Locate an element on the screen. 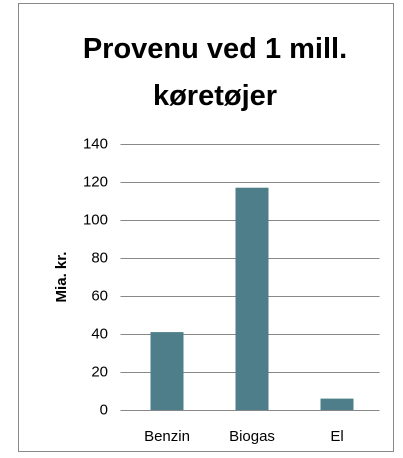 This screenshot has width=403, height=458. y-tick-label: 0 is located at coordinates (104, 409).